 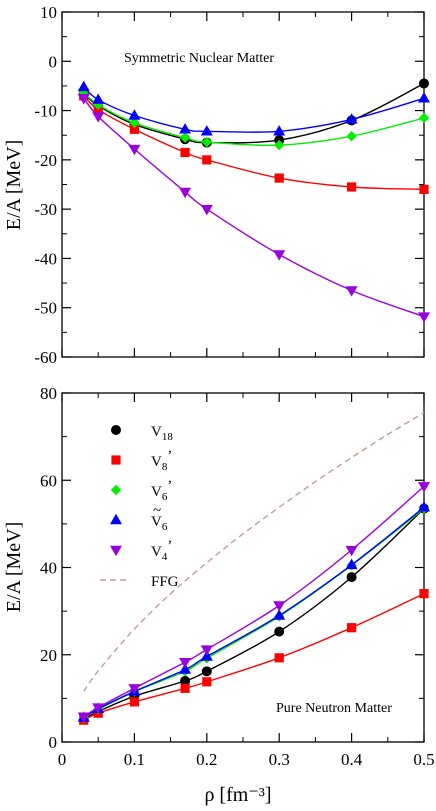 I want to click on y-tick-label: -40, so click(x=45, y=258).